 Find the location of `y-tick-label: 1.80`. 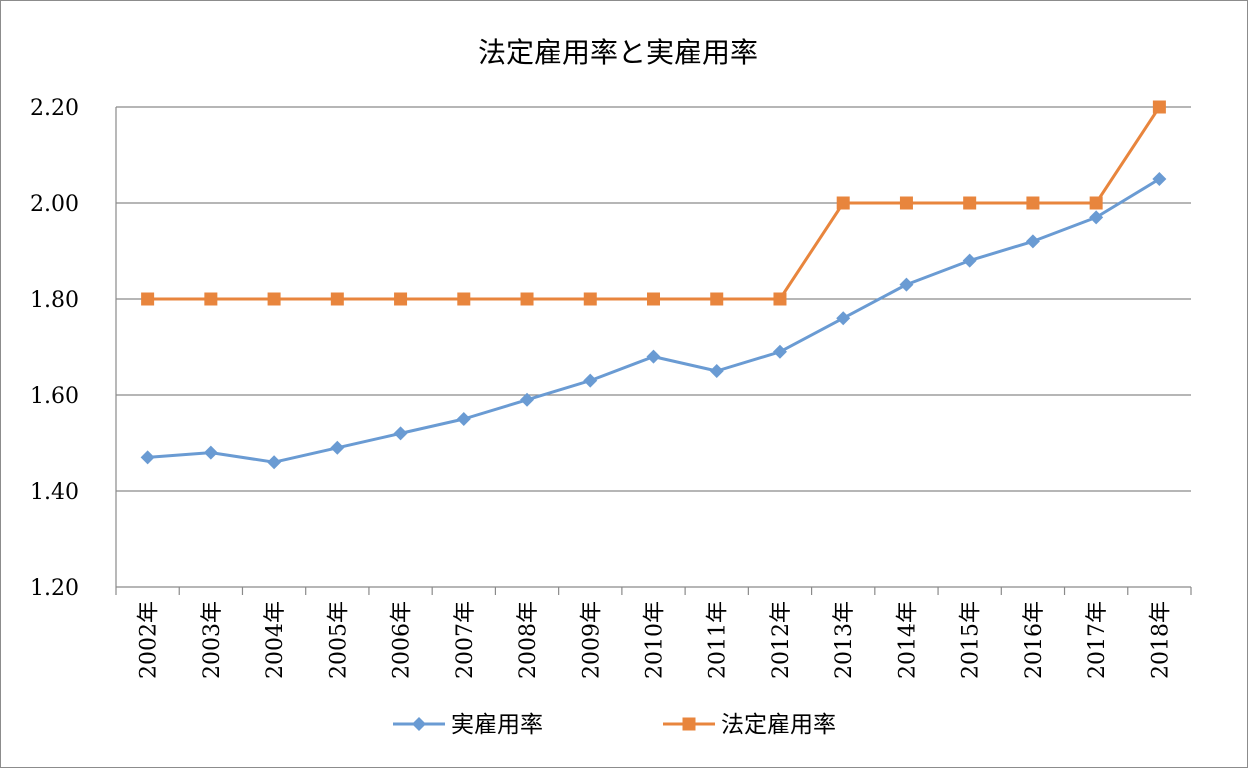

y-tick-label: 1.80 is located at coordinates (54, 300).